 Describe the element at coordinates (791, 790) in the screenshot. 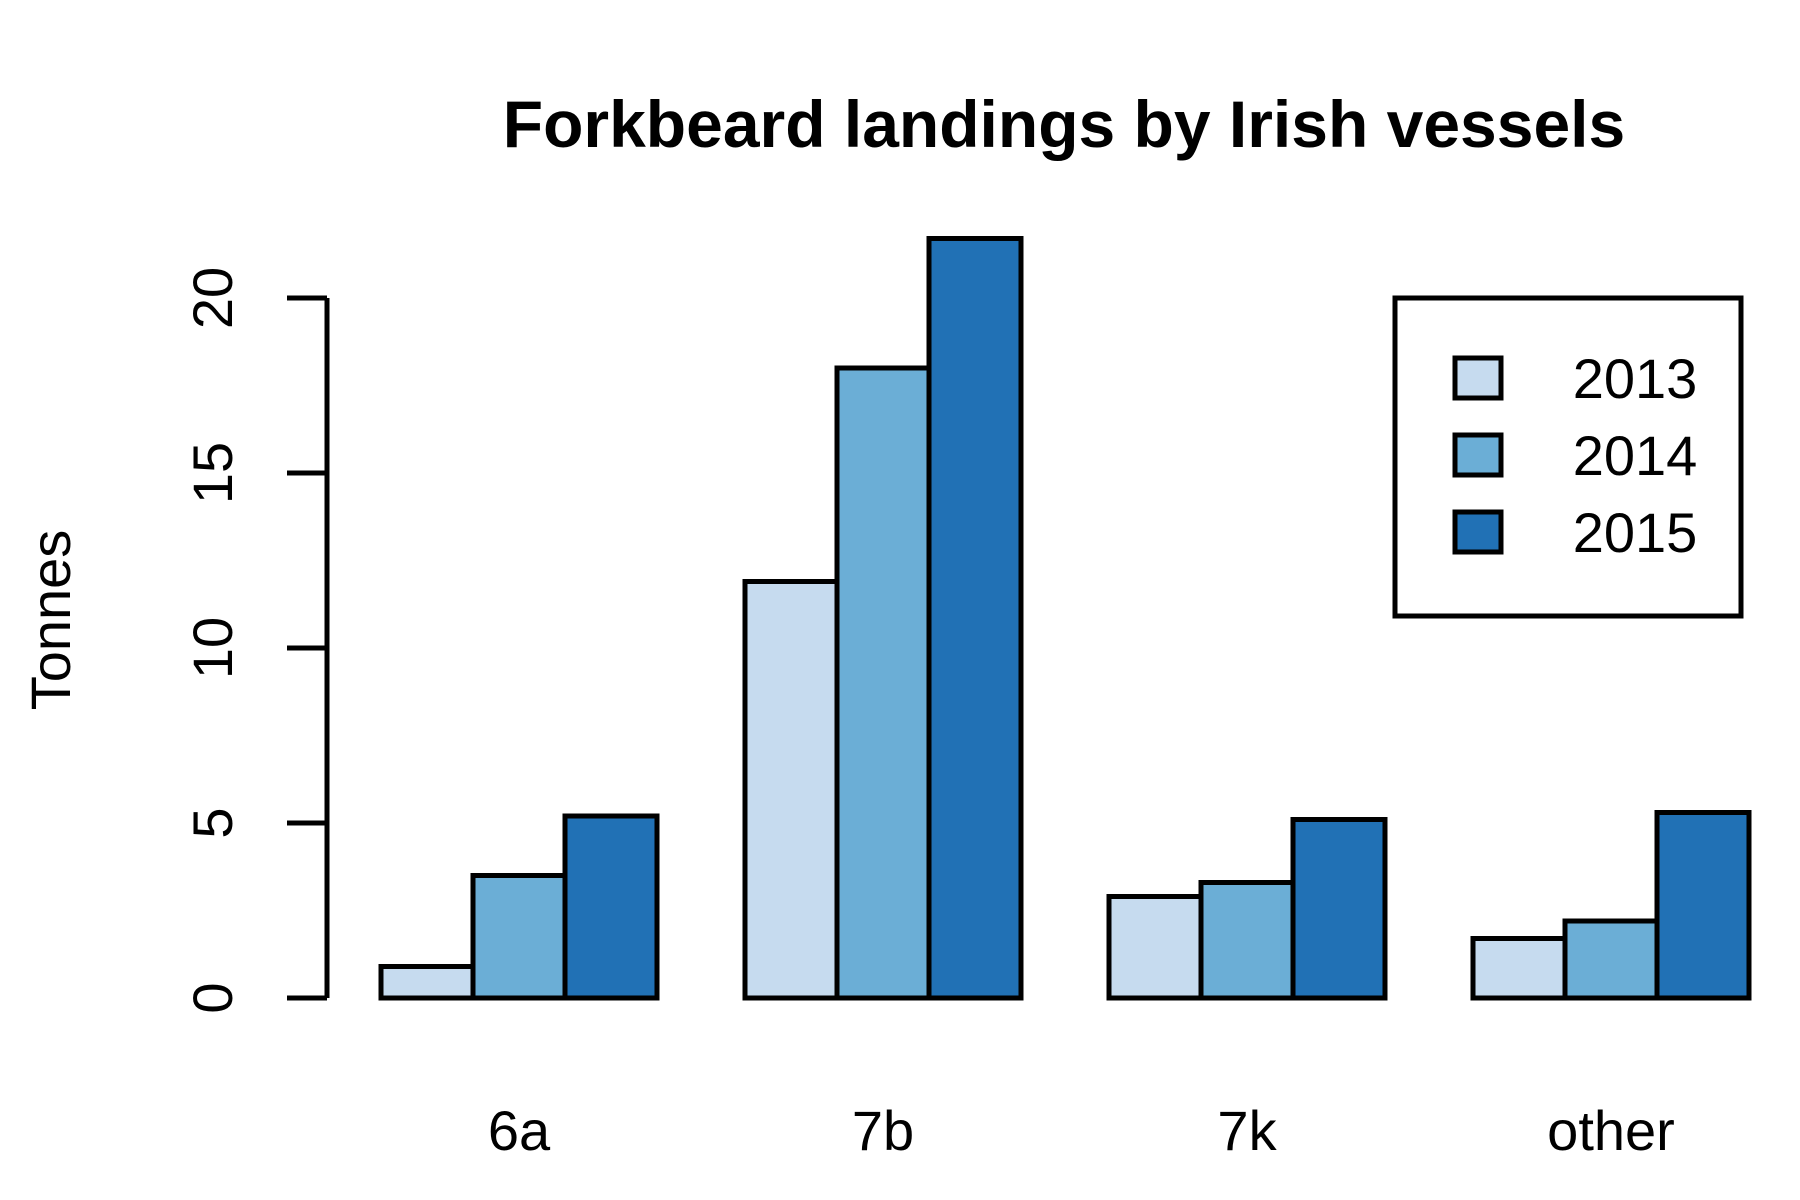

I see `bar-7b-2013` at that location.